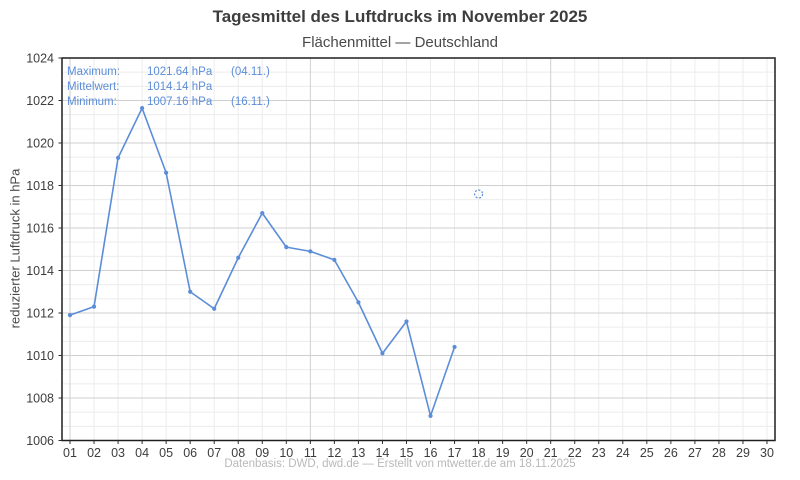 The width and height of the screenshot is (800, 480). I want to click on x-tick-label: 28, so click(719, 453).